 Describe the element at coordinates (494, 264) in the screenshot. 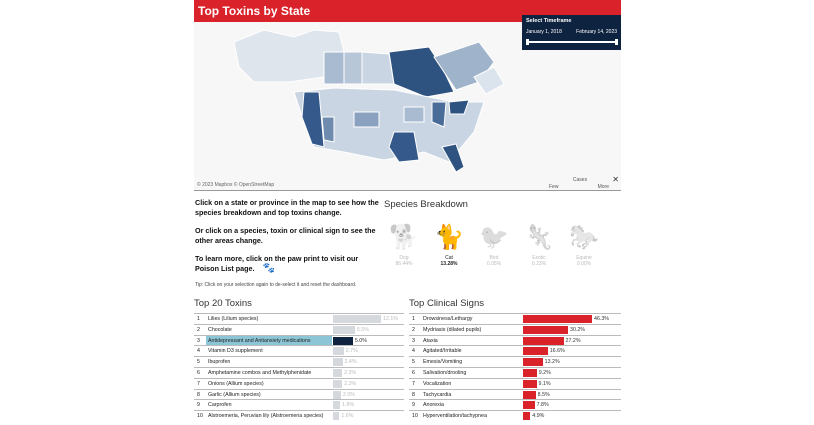

I see `species-value: 0.05%` at that location.